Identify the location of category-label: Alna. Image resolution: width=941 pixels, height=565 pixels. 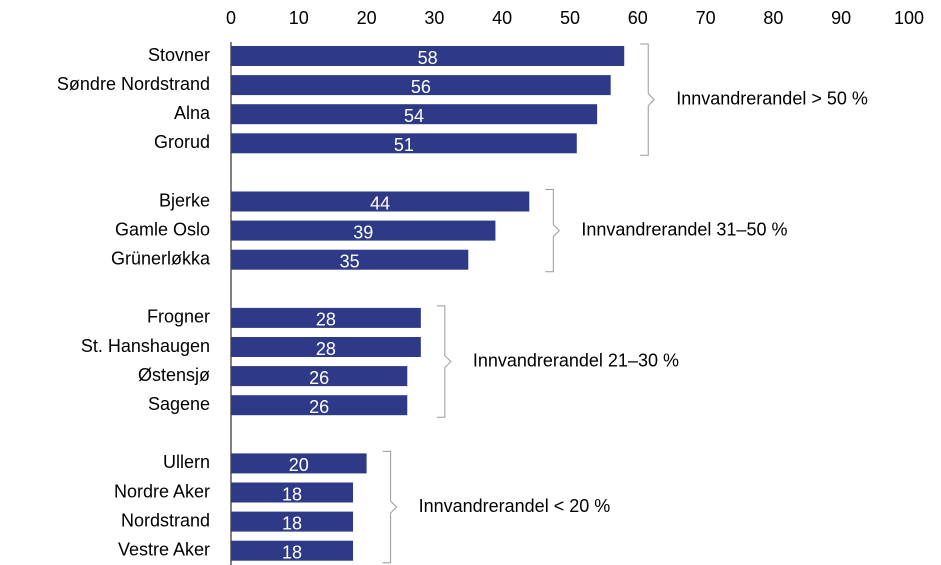
(192, 113).